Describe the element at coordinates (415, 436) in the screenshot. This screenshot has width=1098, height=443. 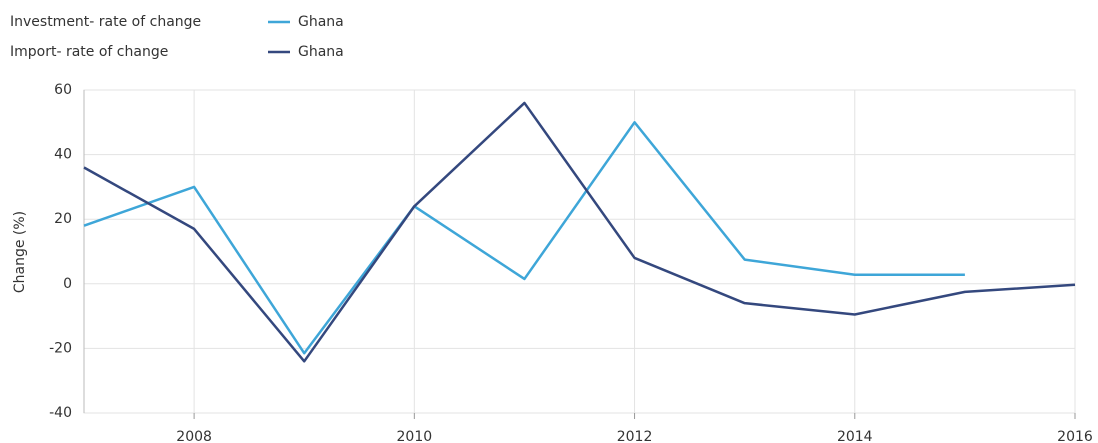
I see `x-tick-label: 2010` at that location.